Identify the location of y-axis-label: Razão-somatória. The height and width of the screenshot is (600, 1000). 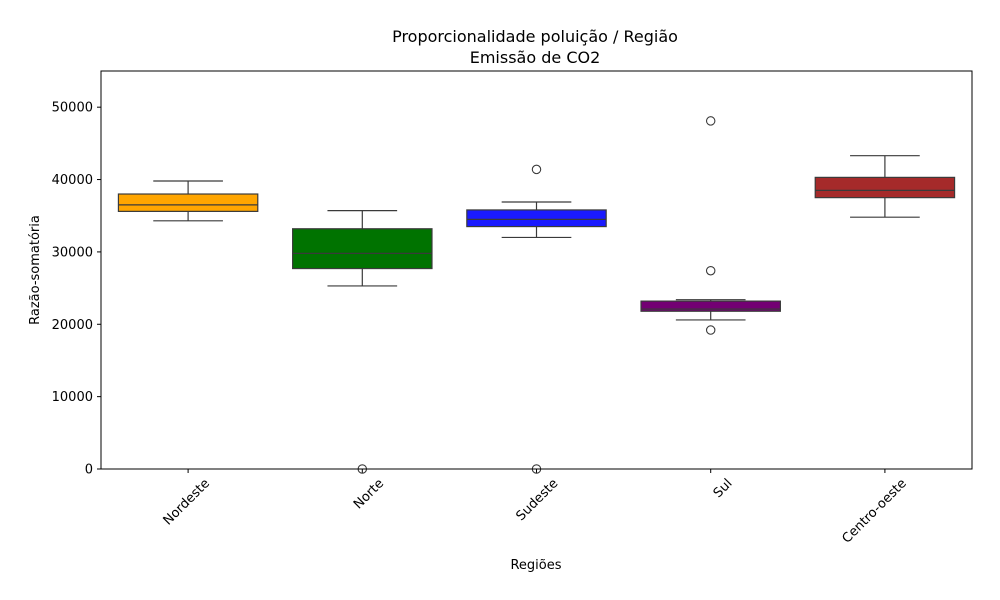
(35, 270).